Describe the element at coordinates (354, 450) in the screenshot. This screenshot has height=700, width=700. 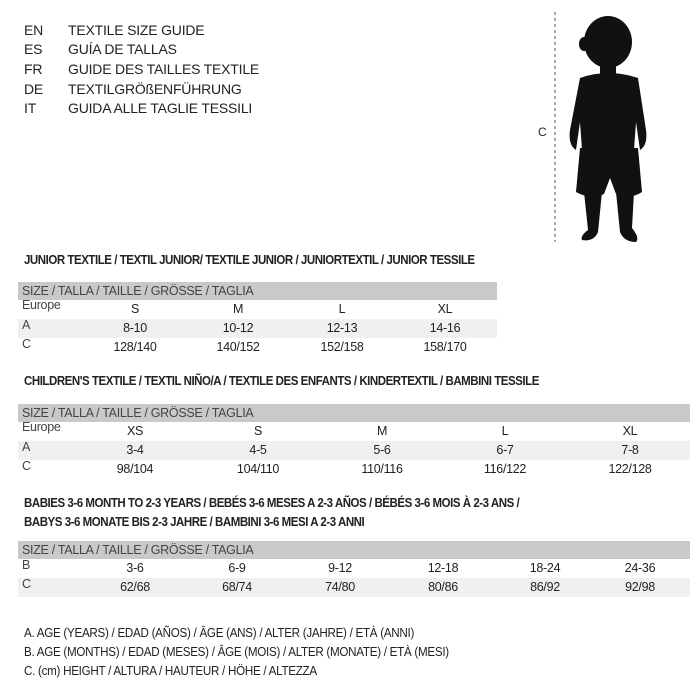
I see `table-row: A 3-4 4-5 5-6 6-7 7-8` at that location.